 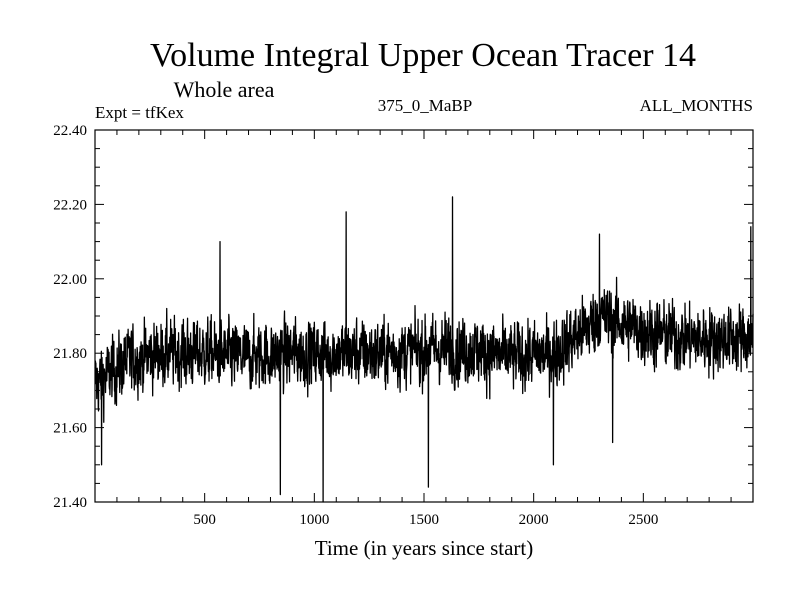 What do you see at coordinates (70, 429) in the screenshot?
I see `y-tick-label: 21.60` at bounding box center [70, 429].